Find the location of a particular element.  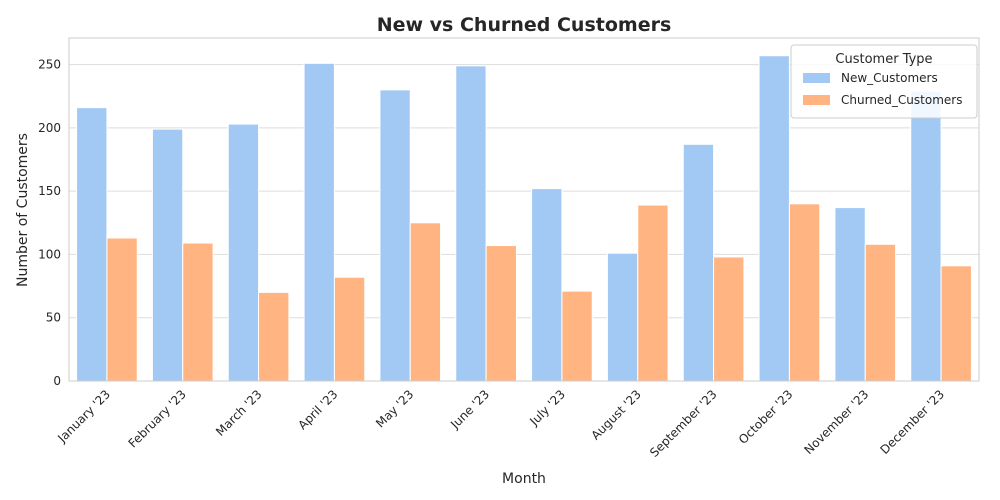

x-tick-label: April '23 is located at coordinates (317, 409).